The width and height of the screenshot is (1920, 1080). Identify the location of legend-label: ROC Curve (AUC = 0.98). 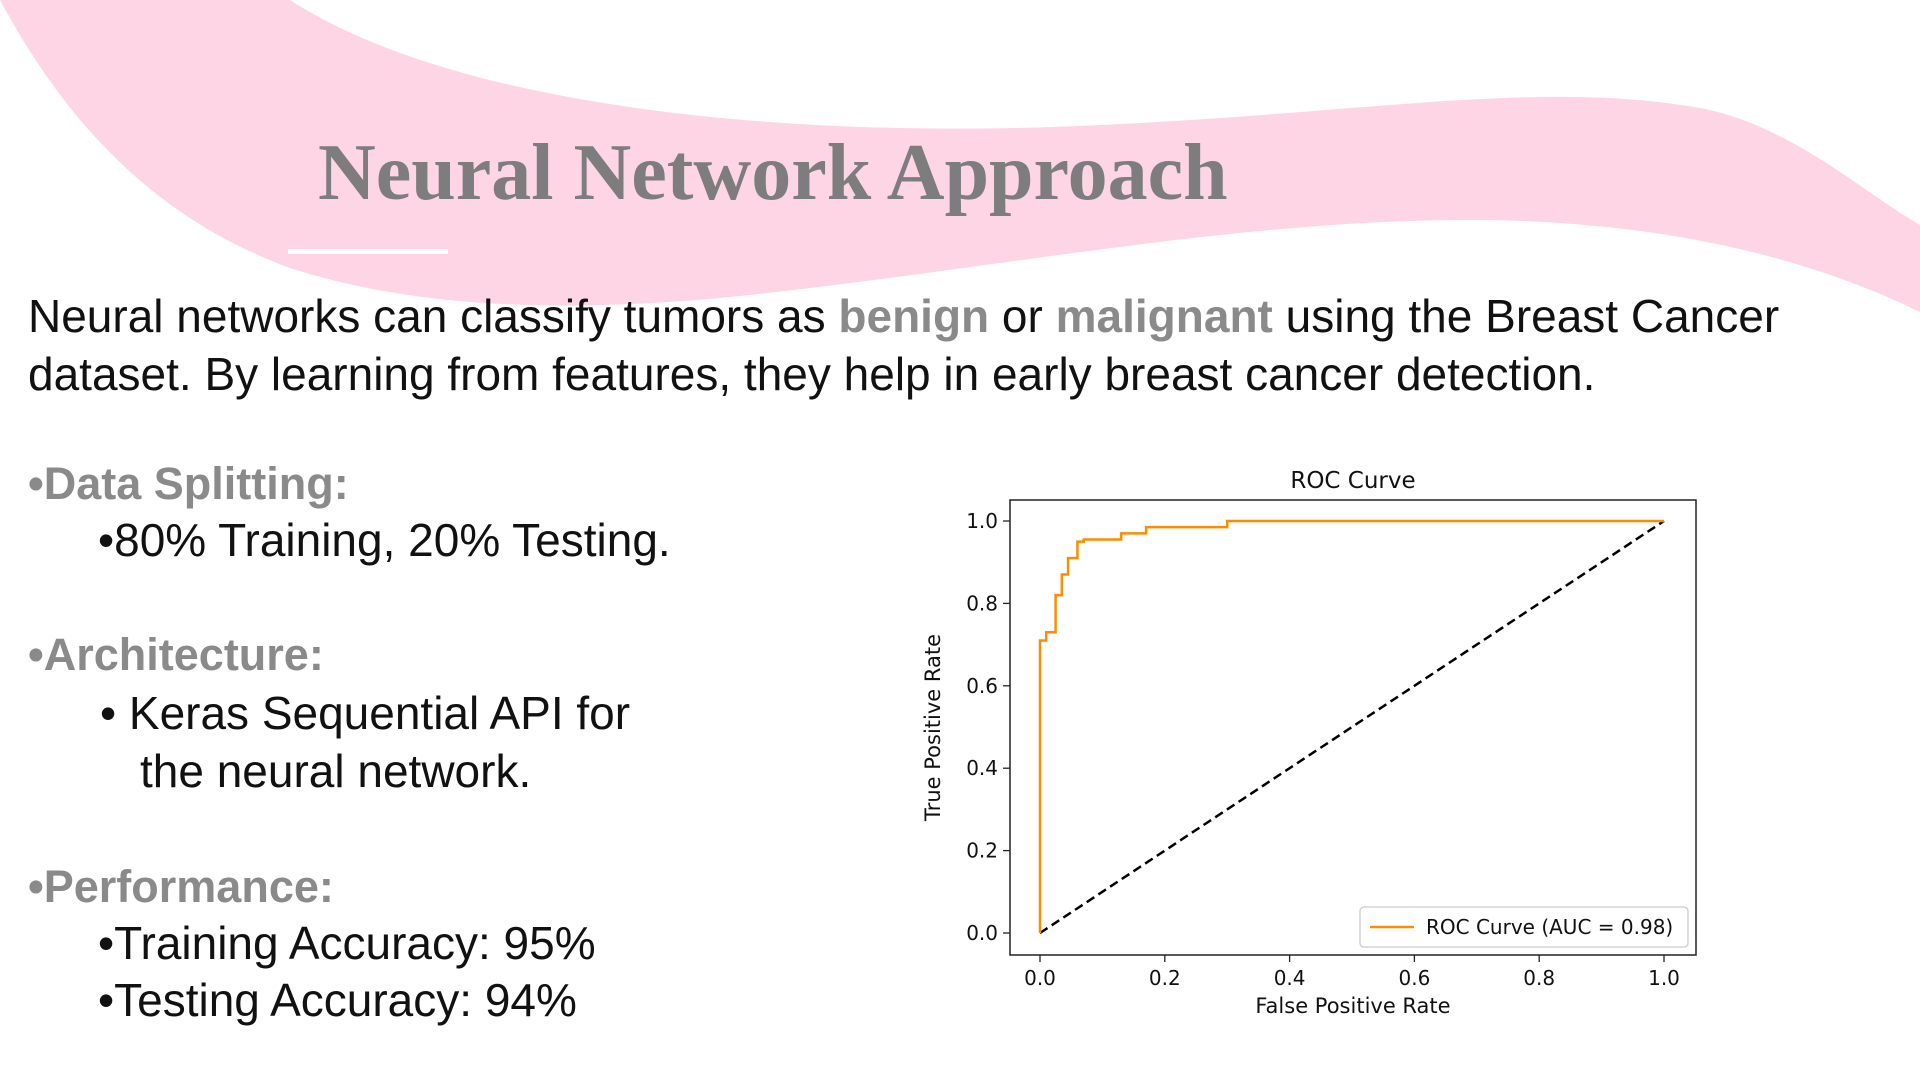
(1549, 927).